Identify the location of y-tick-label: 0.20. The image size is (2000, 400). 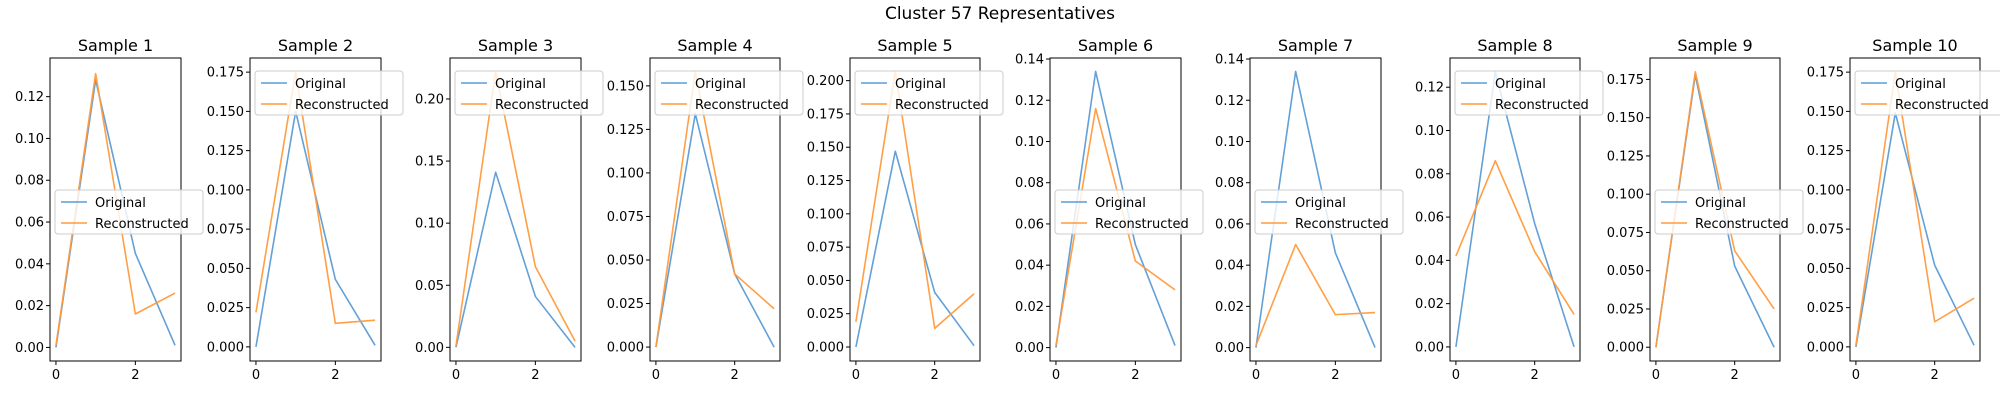
(429, 99).